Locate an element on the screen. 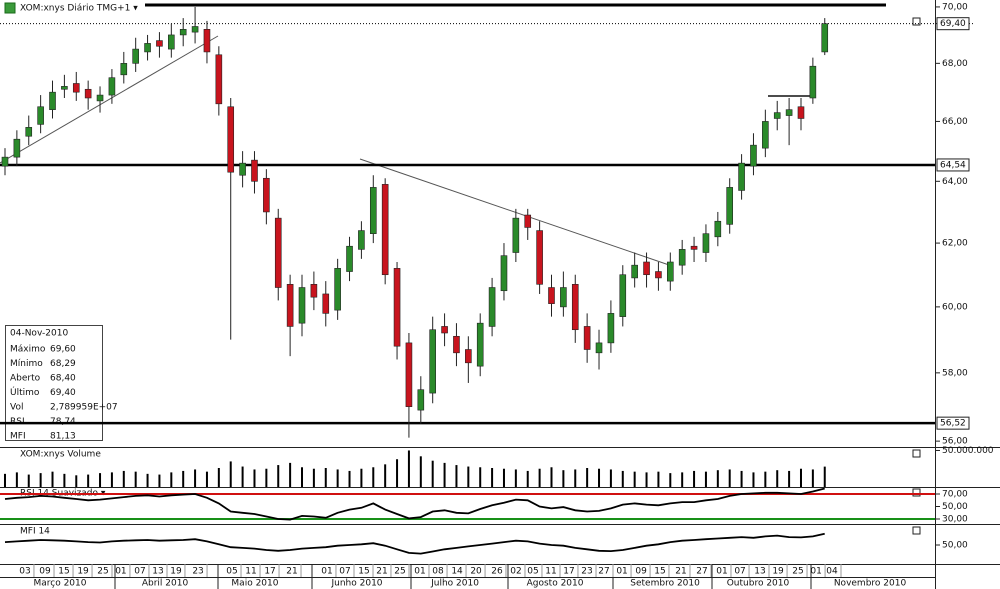 This screenshot has width=1000, height=589. x-tick-label: 19 is located at coordinates (176, 572).